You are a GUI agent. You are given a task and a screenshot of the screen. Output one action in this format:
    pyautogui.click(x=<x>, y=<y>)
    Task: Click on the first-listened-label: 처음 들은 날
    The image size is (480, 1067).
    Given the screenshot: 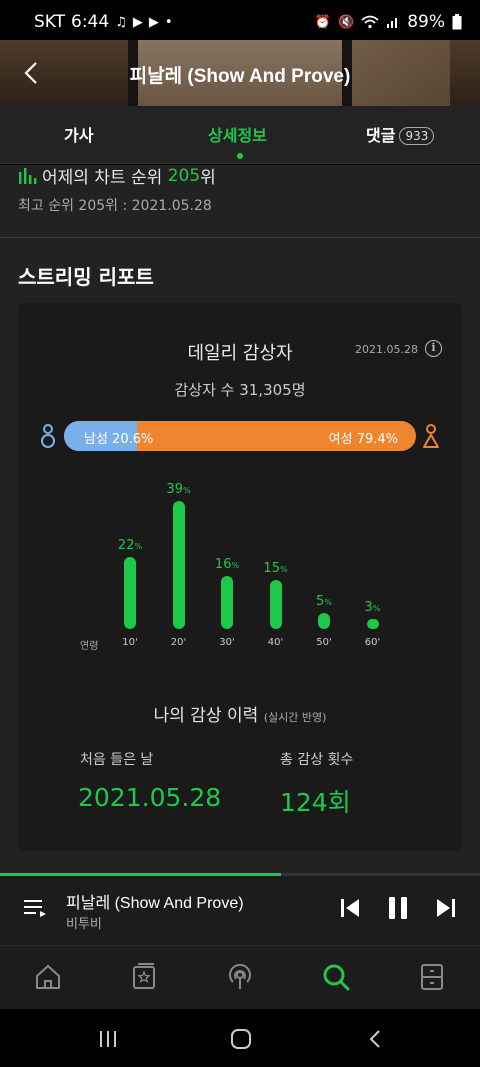 What is the action you would take?
    pyautogui.click(x=117, y=760)
    